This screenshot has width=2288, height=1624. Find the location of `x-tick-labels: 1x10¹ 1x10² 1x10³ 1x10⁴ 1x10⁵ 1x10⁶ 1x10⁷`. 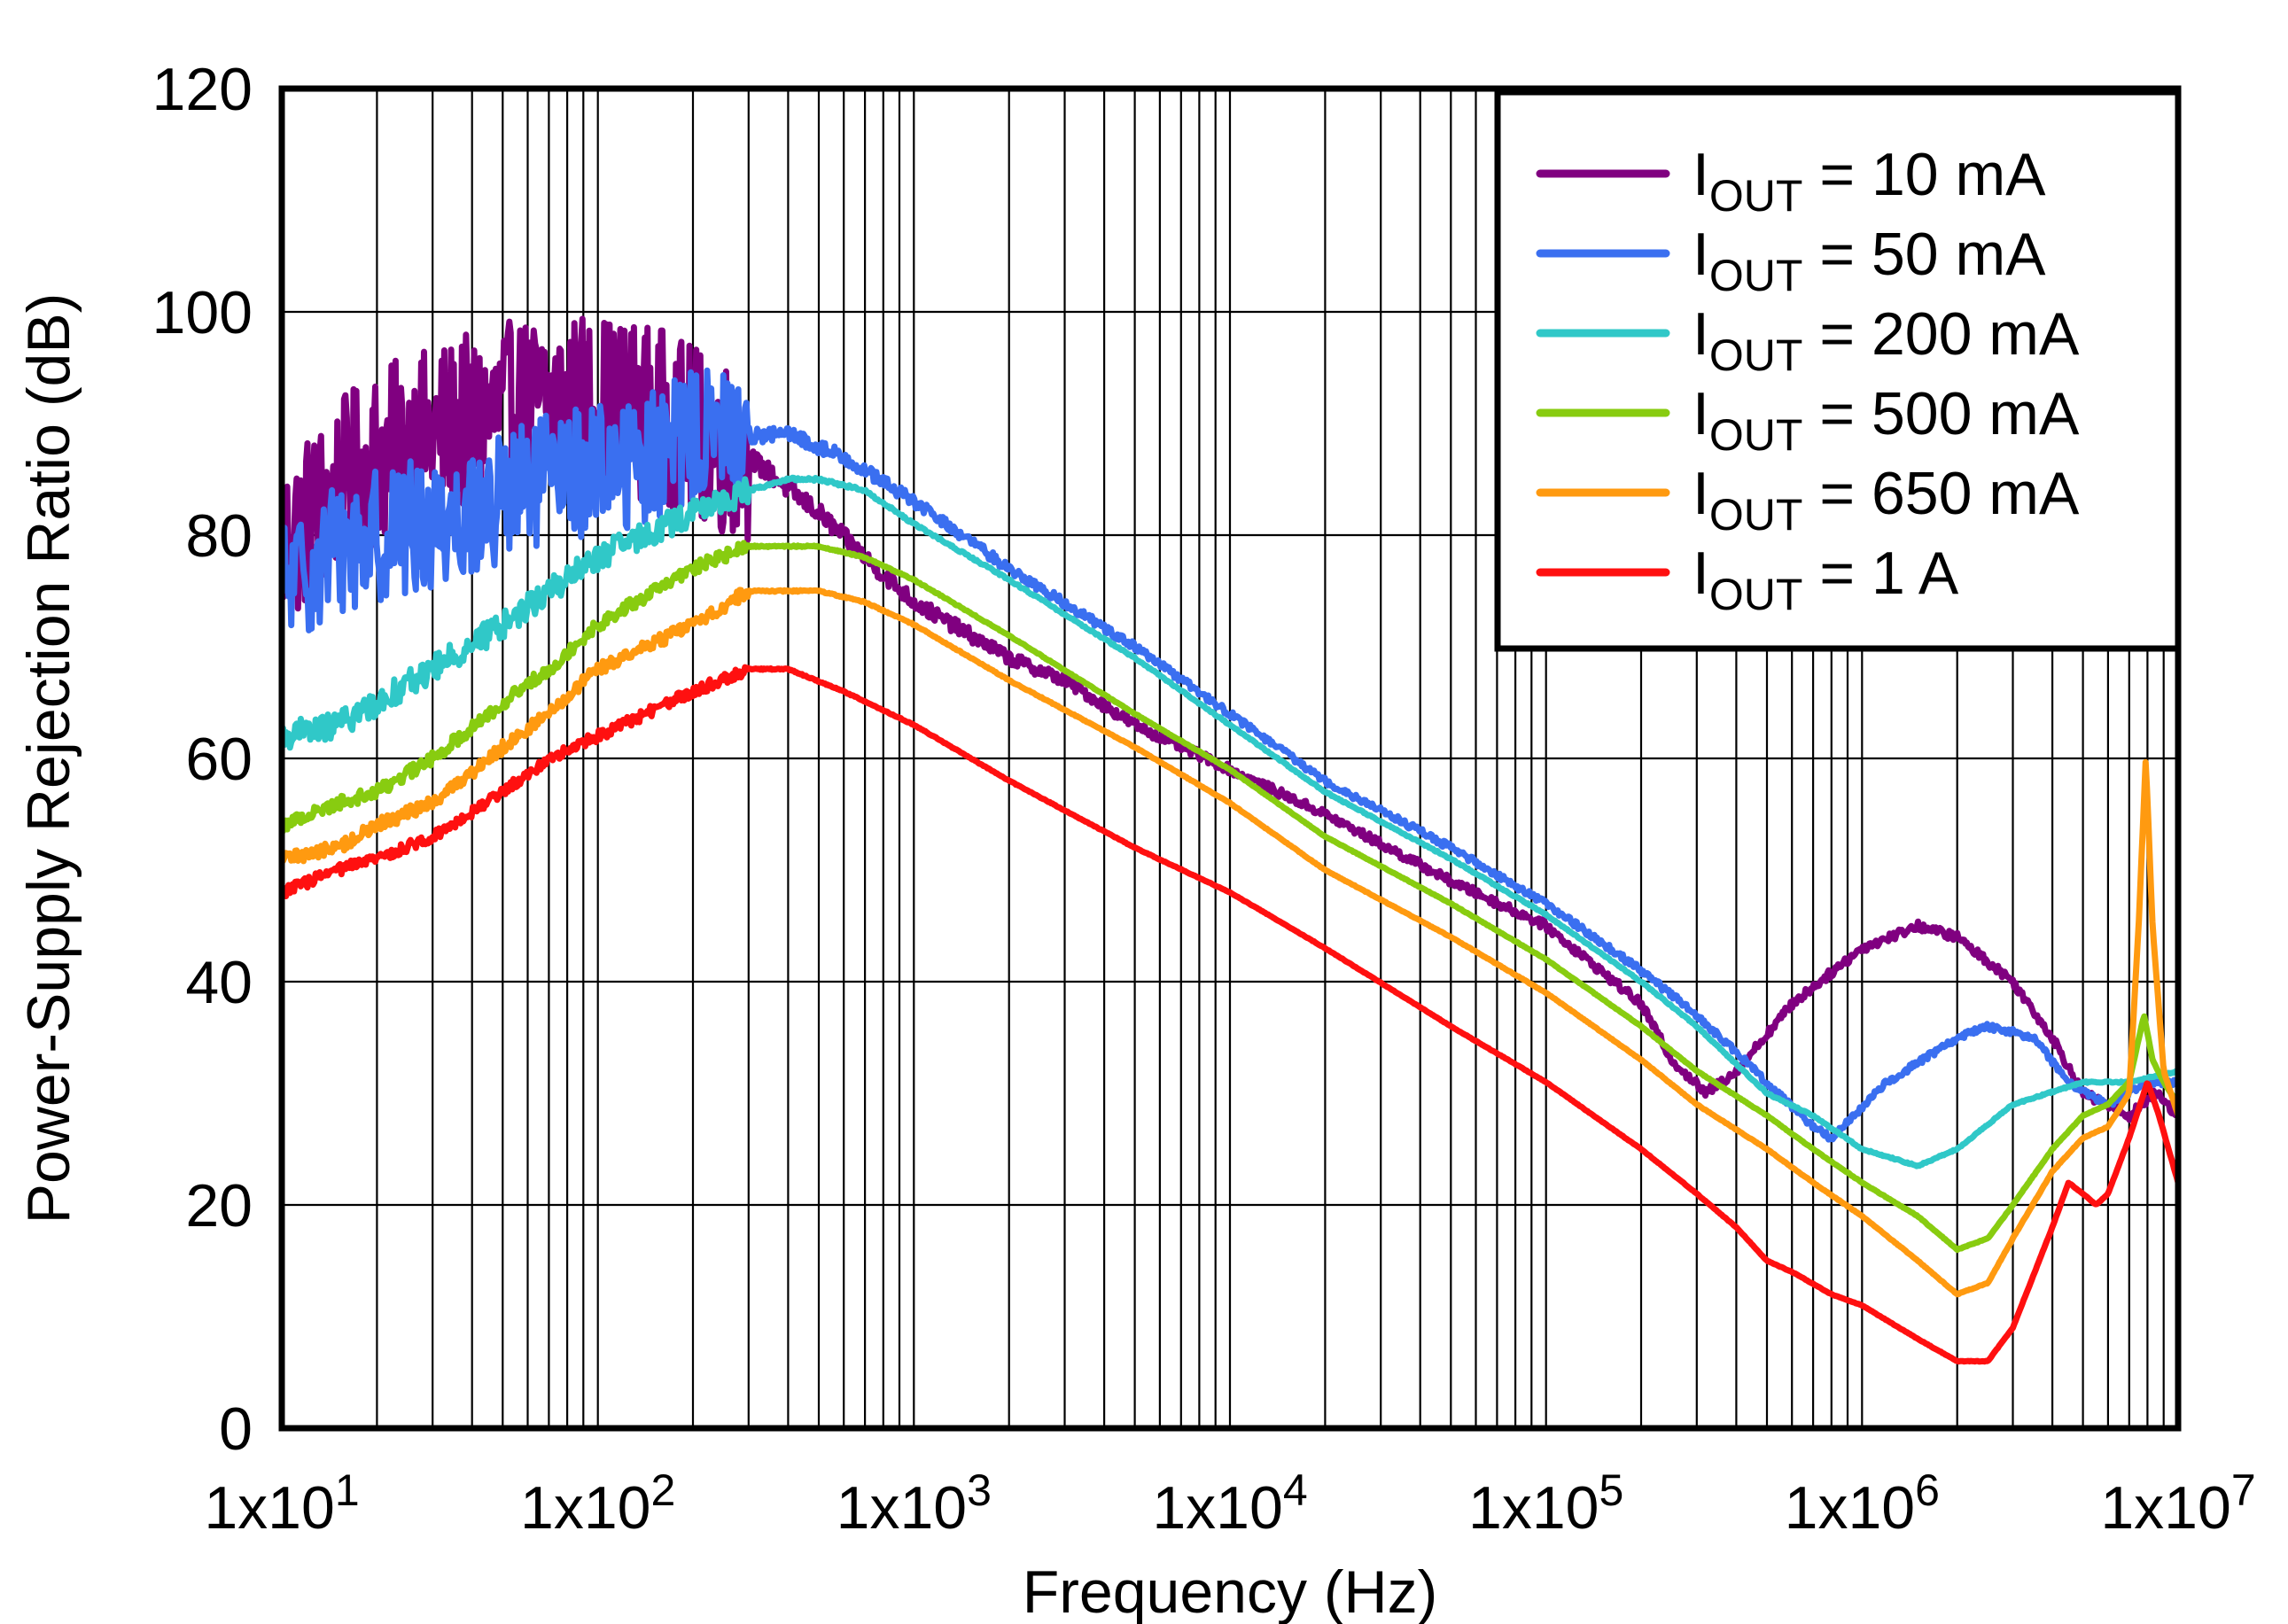

x-tick-labels: 1x10¹ 1x10² 1x10³ 1x10⁴ 1x10⁵ 1x10⁶ 1x10⁷ is located at coordinates (1229, 1503).